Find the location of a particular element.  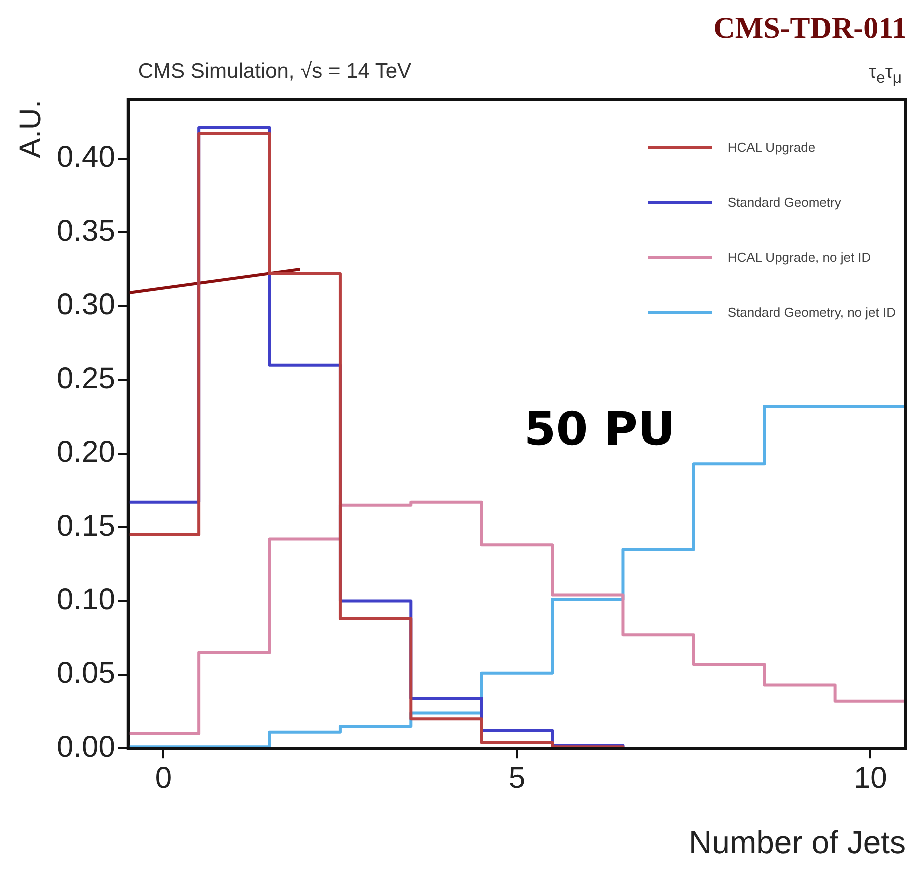

y-axis-title: A.U. is located at coordinates (31, 129).